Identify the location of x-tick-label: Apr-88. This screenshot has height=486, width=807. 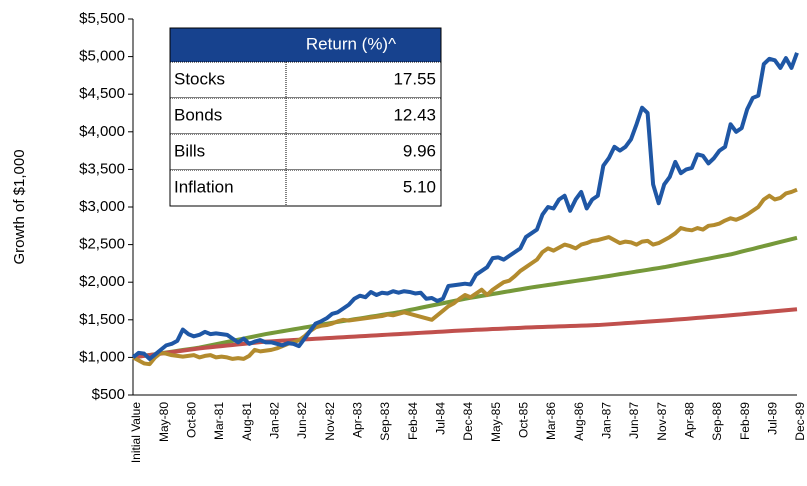
(690, 420).